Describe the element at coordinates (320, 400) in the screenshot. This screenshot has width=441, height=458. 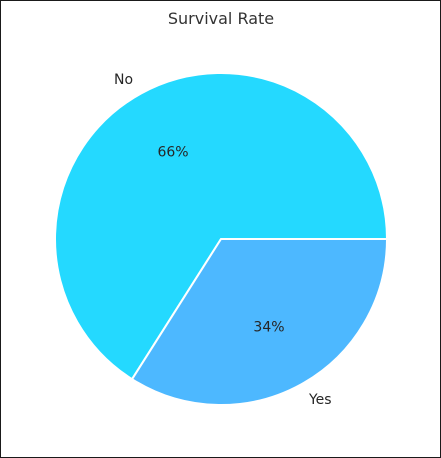
I see `slice-label-yes: Yes` at that location.